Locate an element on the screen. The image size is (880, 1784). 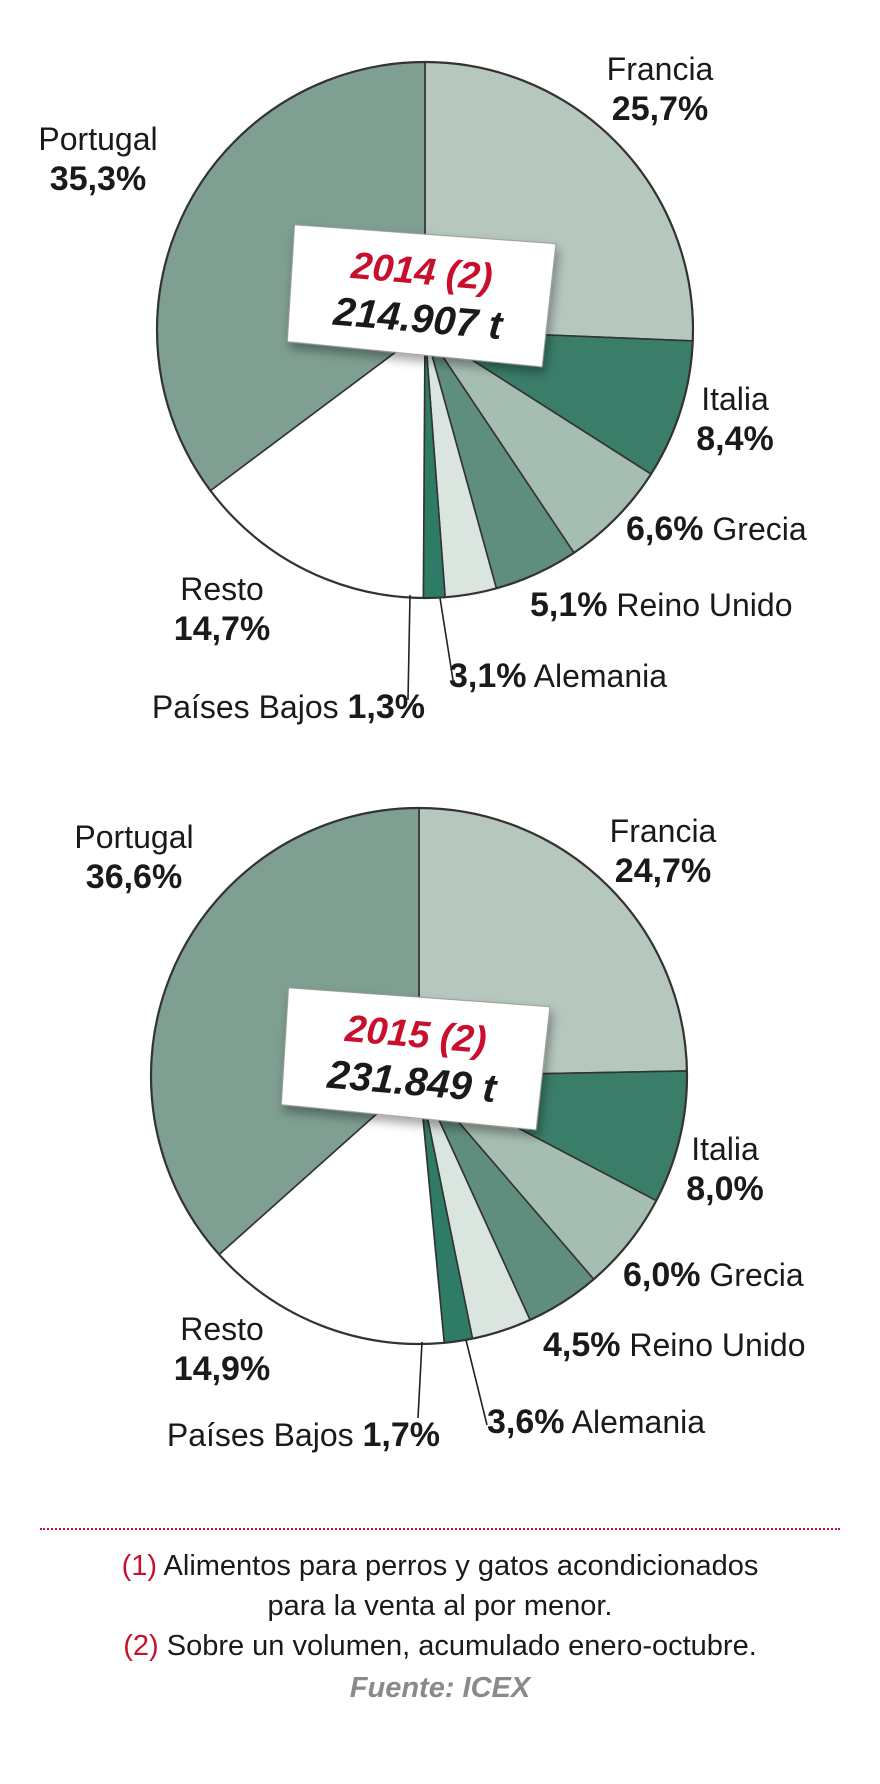
label-value-italia: 8,4% is located at coordinates (735, 439).